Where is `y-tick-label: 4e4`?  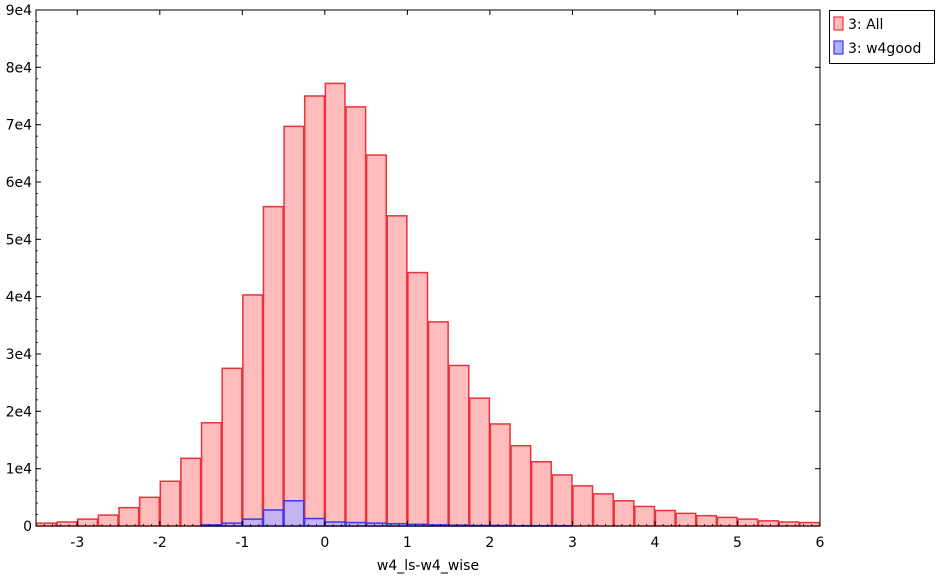
y-tick-label: 4e4 is located at coordinates (19, 298).